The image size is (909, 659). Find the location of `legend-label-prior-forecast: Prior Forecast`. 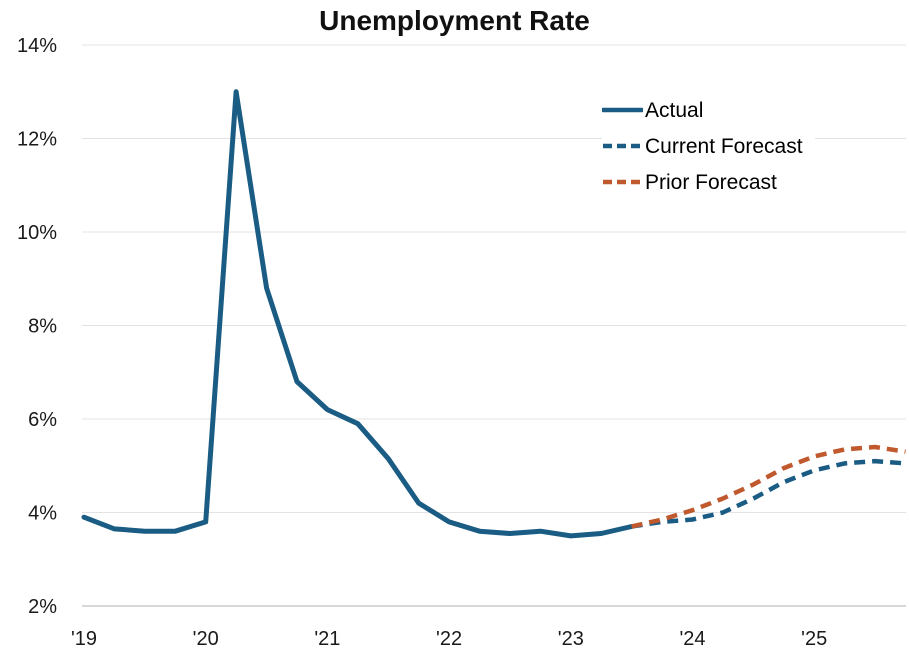

legend-label-prior-forecast: Prior Forecast is located at coordinates (711, 182).